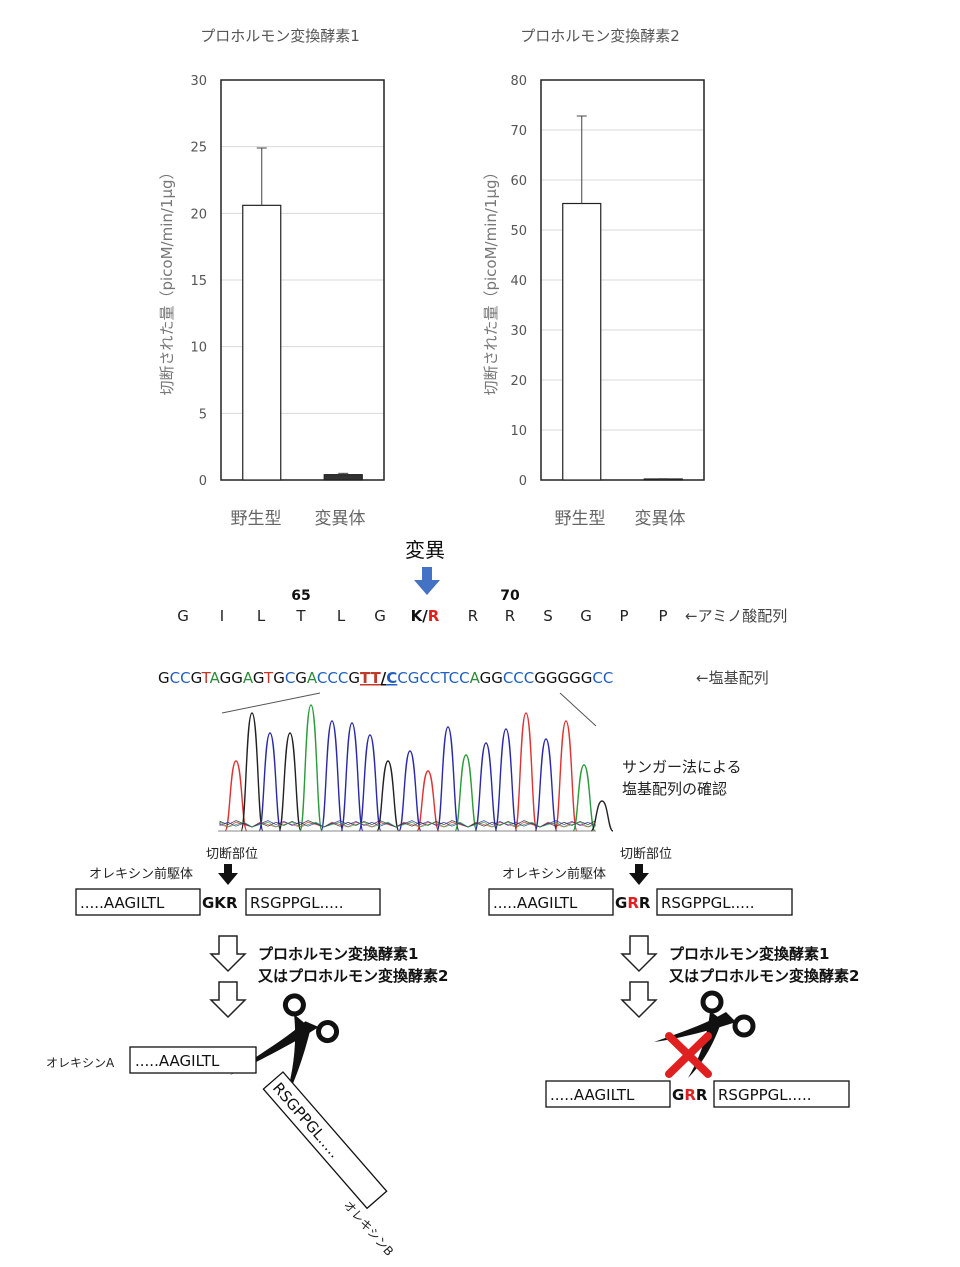 This screenshot has height=1267, width=960. I want to click on enzyme-line-1: プロホルモン変換酵素1, so click(338, 954).